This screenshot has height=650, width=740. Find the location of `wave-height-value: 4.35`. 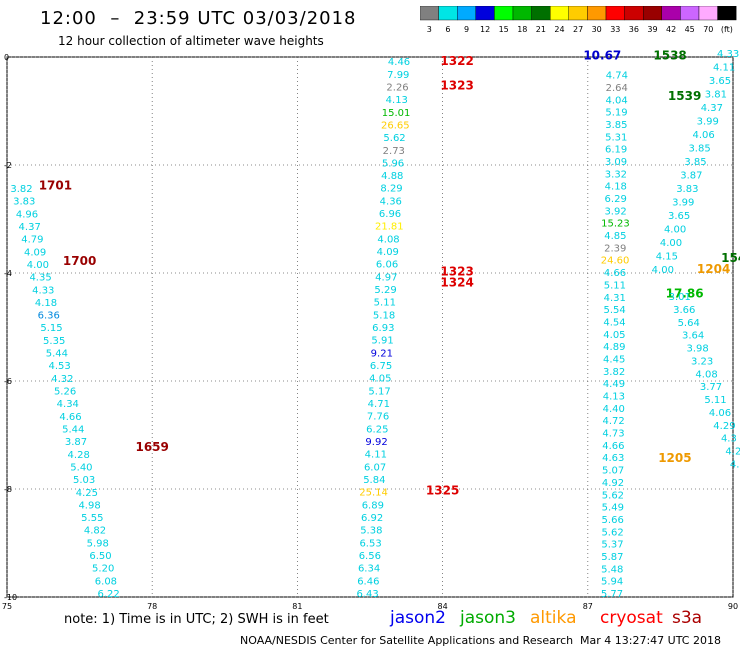

wave-height-value: 4.35 is located at coordinates (40, 278).